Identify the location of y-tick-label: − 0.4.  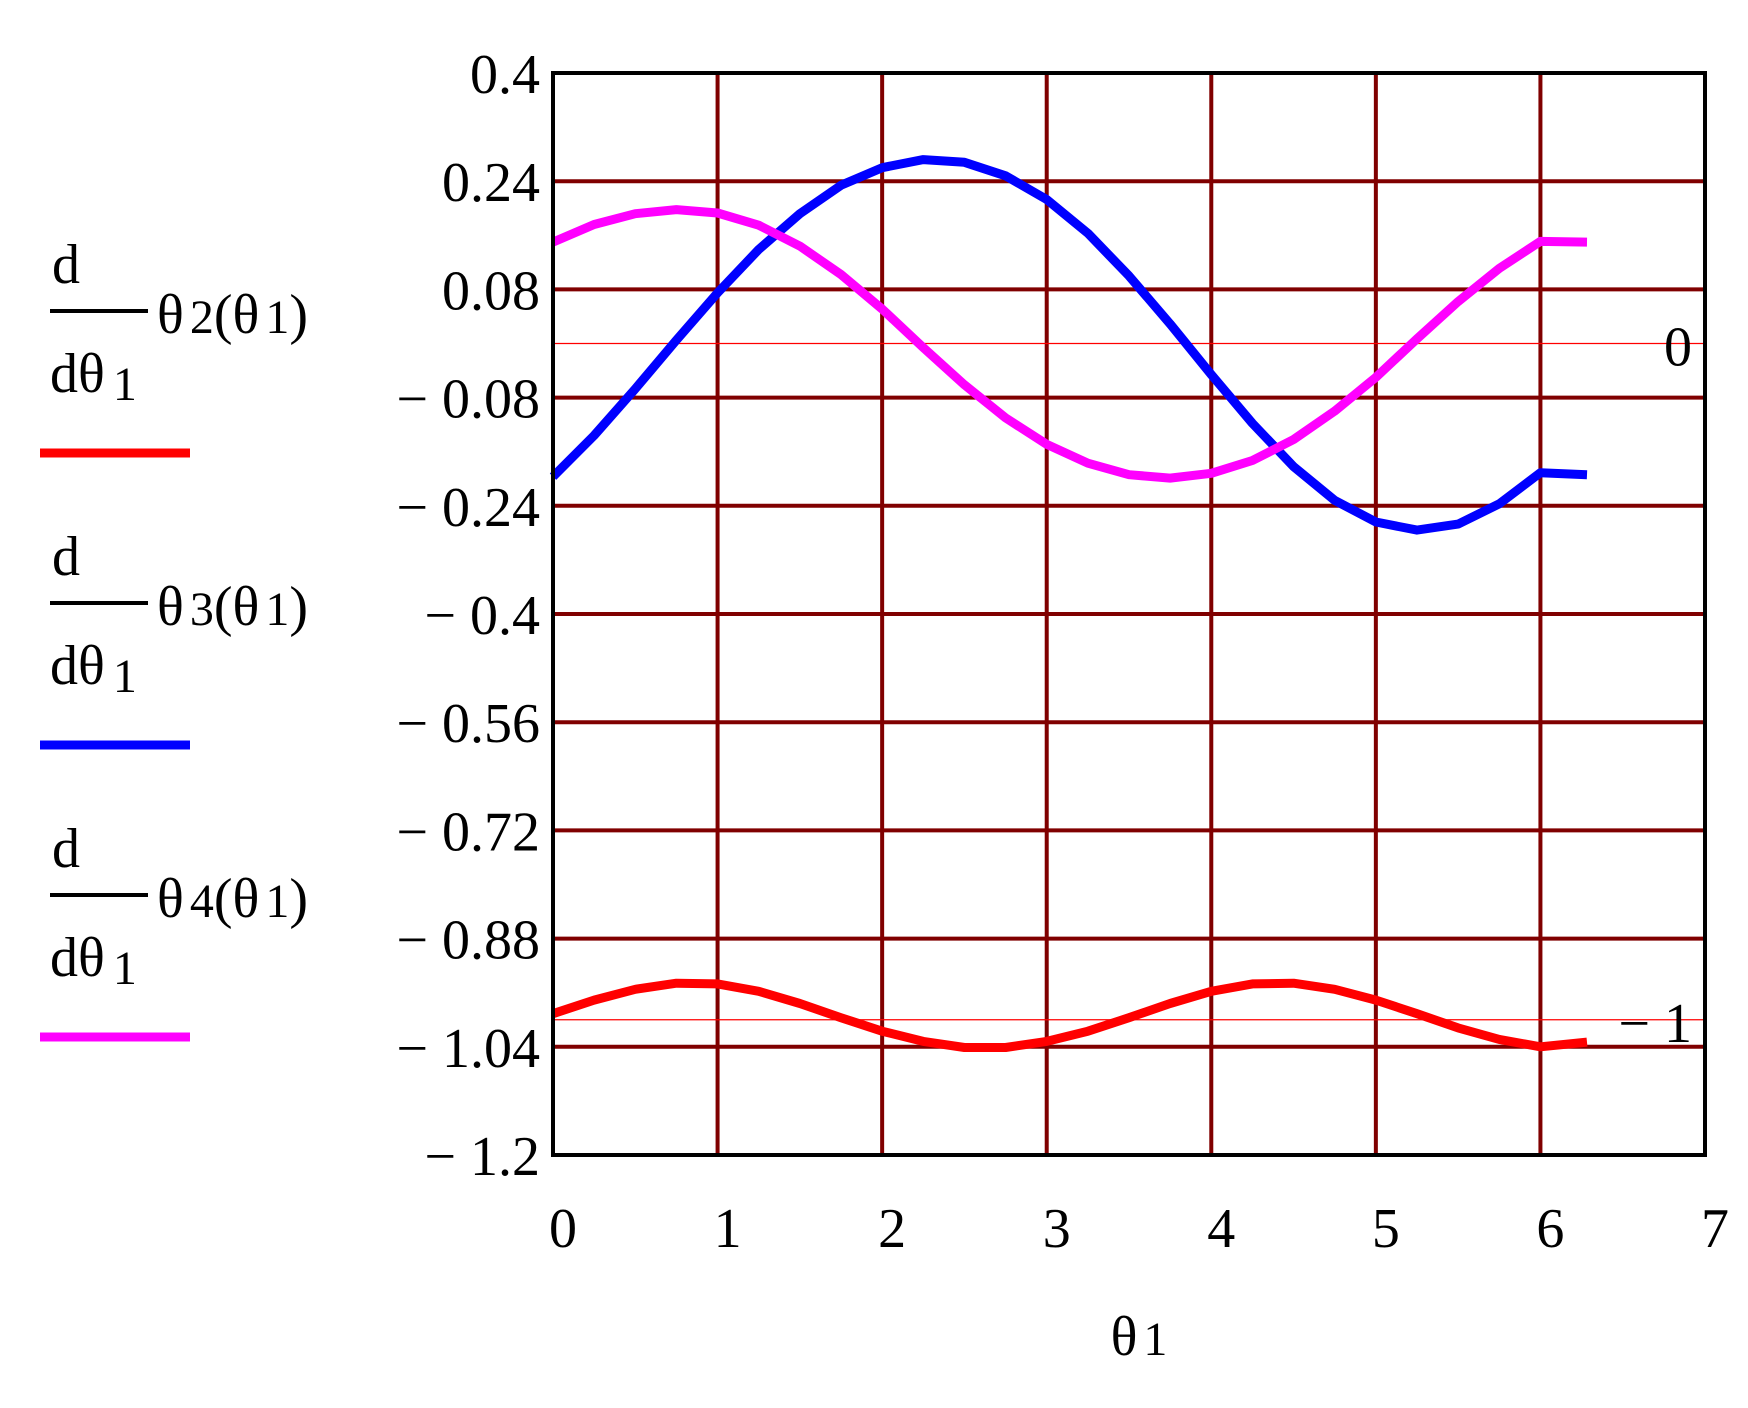
(482, 616).